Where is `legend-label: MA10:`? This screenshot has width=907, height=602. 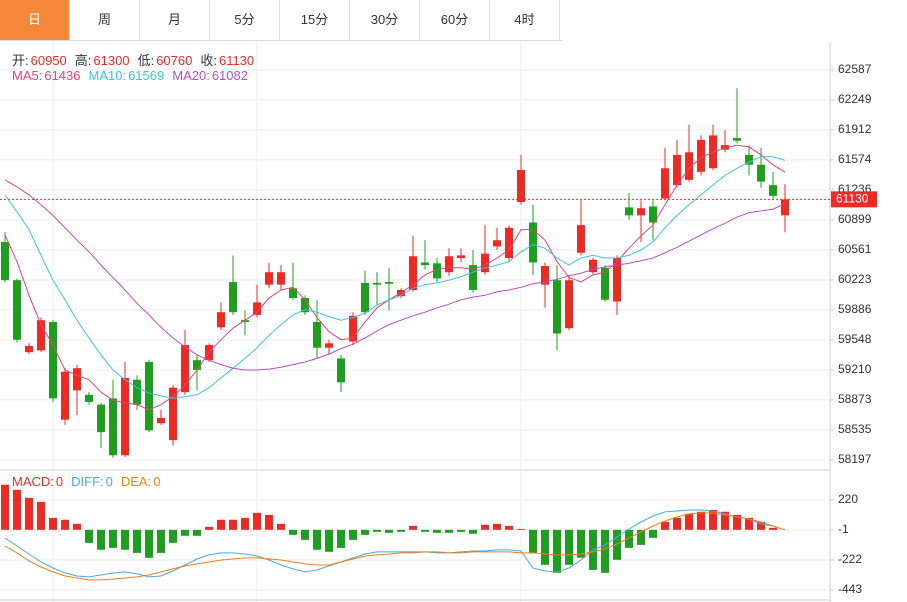 legend-label: MA10: is located at coordinates (107, 75).